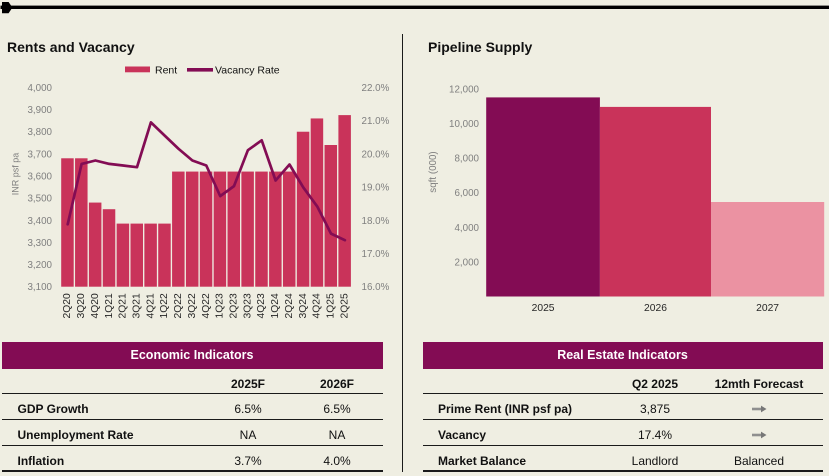 Image resolution: width=829 pixels, height=476 pixels. Describe the element at coordinates (109, 305) in the screenshot. I see `svg-text: 1Q21` at that location.